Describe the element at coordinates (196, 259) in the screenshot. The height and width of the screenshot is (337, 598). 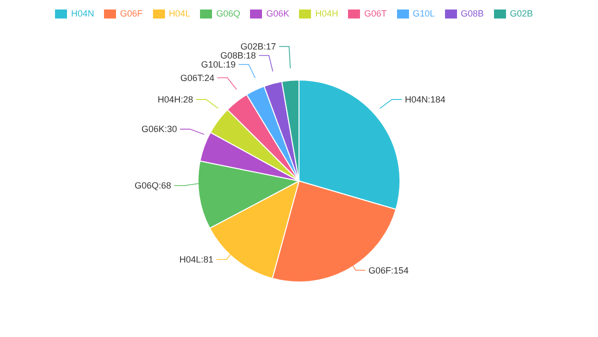
I see `data-label: H04L:81` at that location.